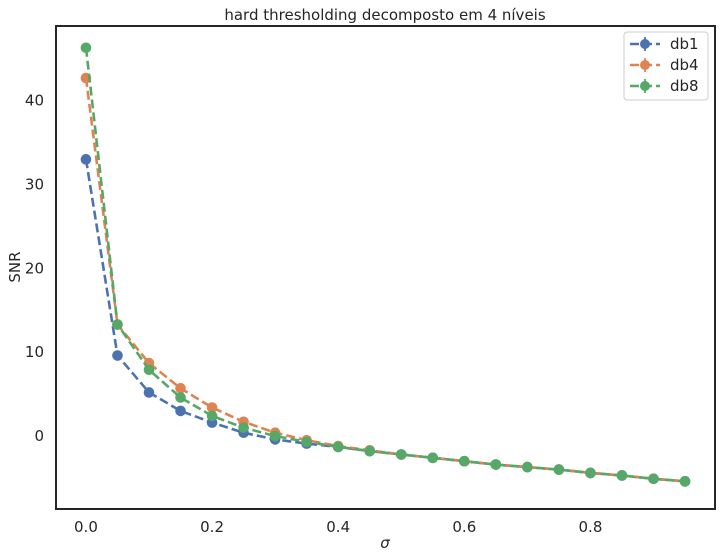  I want to click on legend-item-db8: db8, so click(664, 86).